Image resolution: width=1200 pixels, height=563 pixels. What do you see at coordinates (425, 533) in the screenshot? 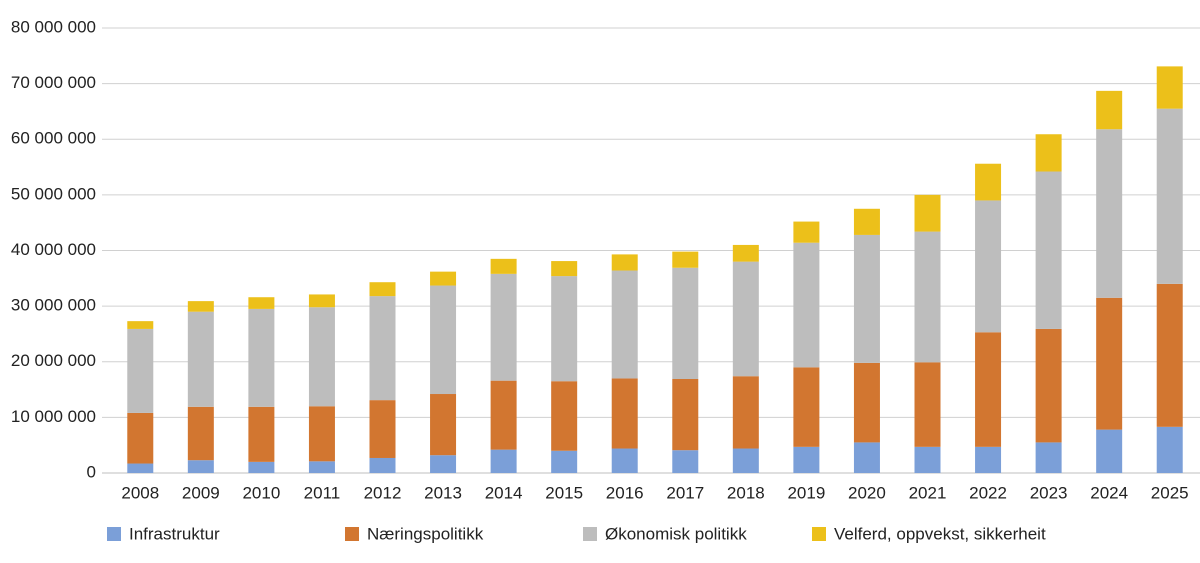
I see `legend-label: Næringspolitikk` at bounding box center [425, 533].